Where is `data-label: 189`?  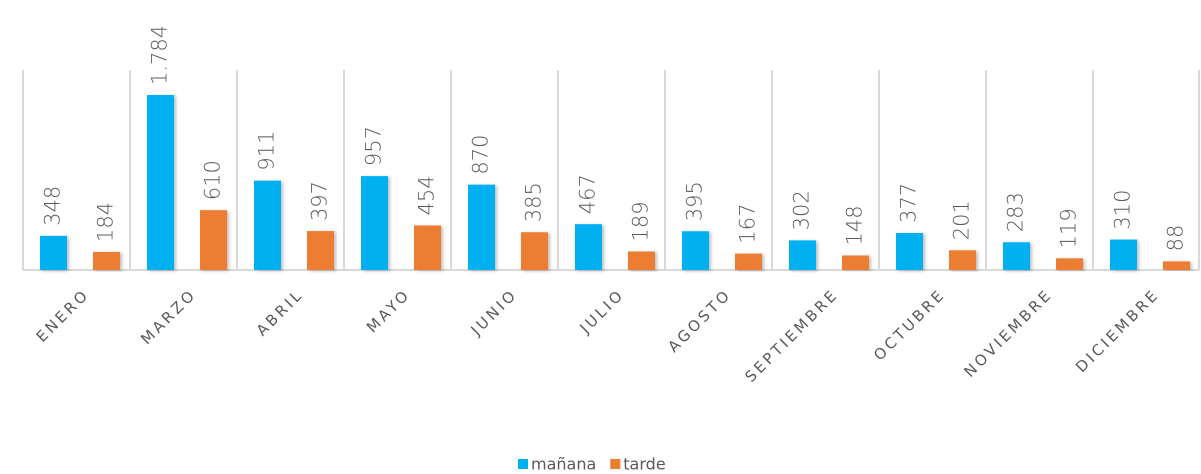 data-label: 189 is located at coordinates (641, 221).